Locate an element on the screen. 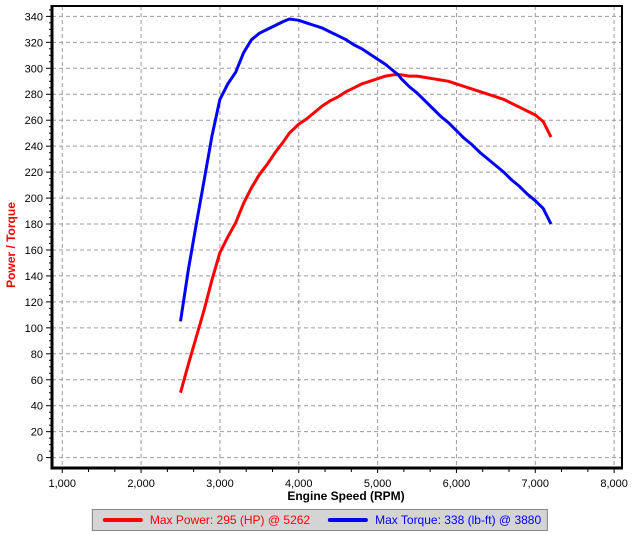 The image size is (633, 535). y-tick-label: 300 is located at coordinates (34, 69).